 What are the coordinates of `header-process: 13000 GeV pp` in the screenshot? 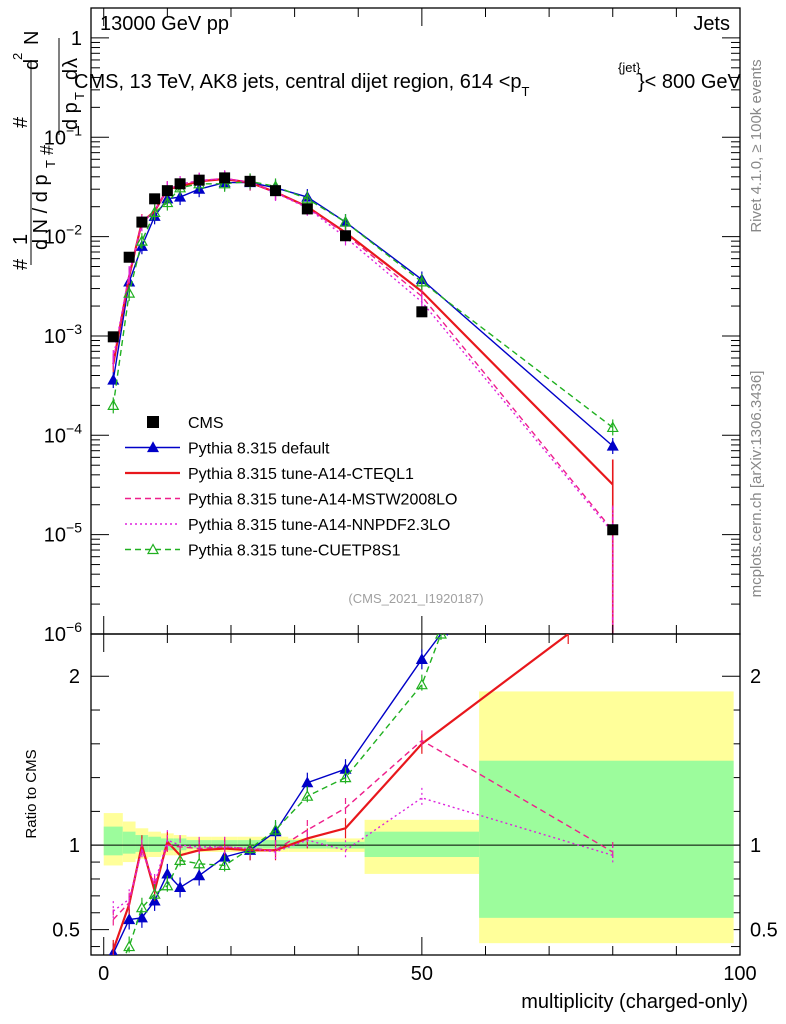 It's located at (164, 24).